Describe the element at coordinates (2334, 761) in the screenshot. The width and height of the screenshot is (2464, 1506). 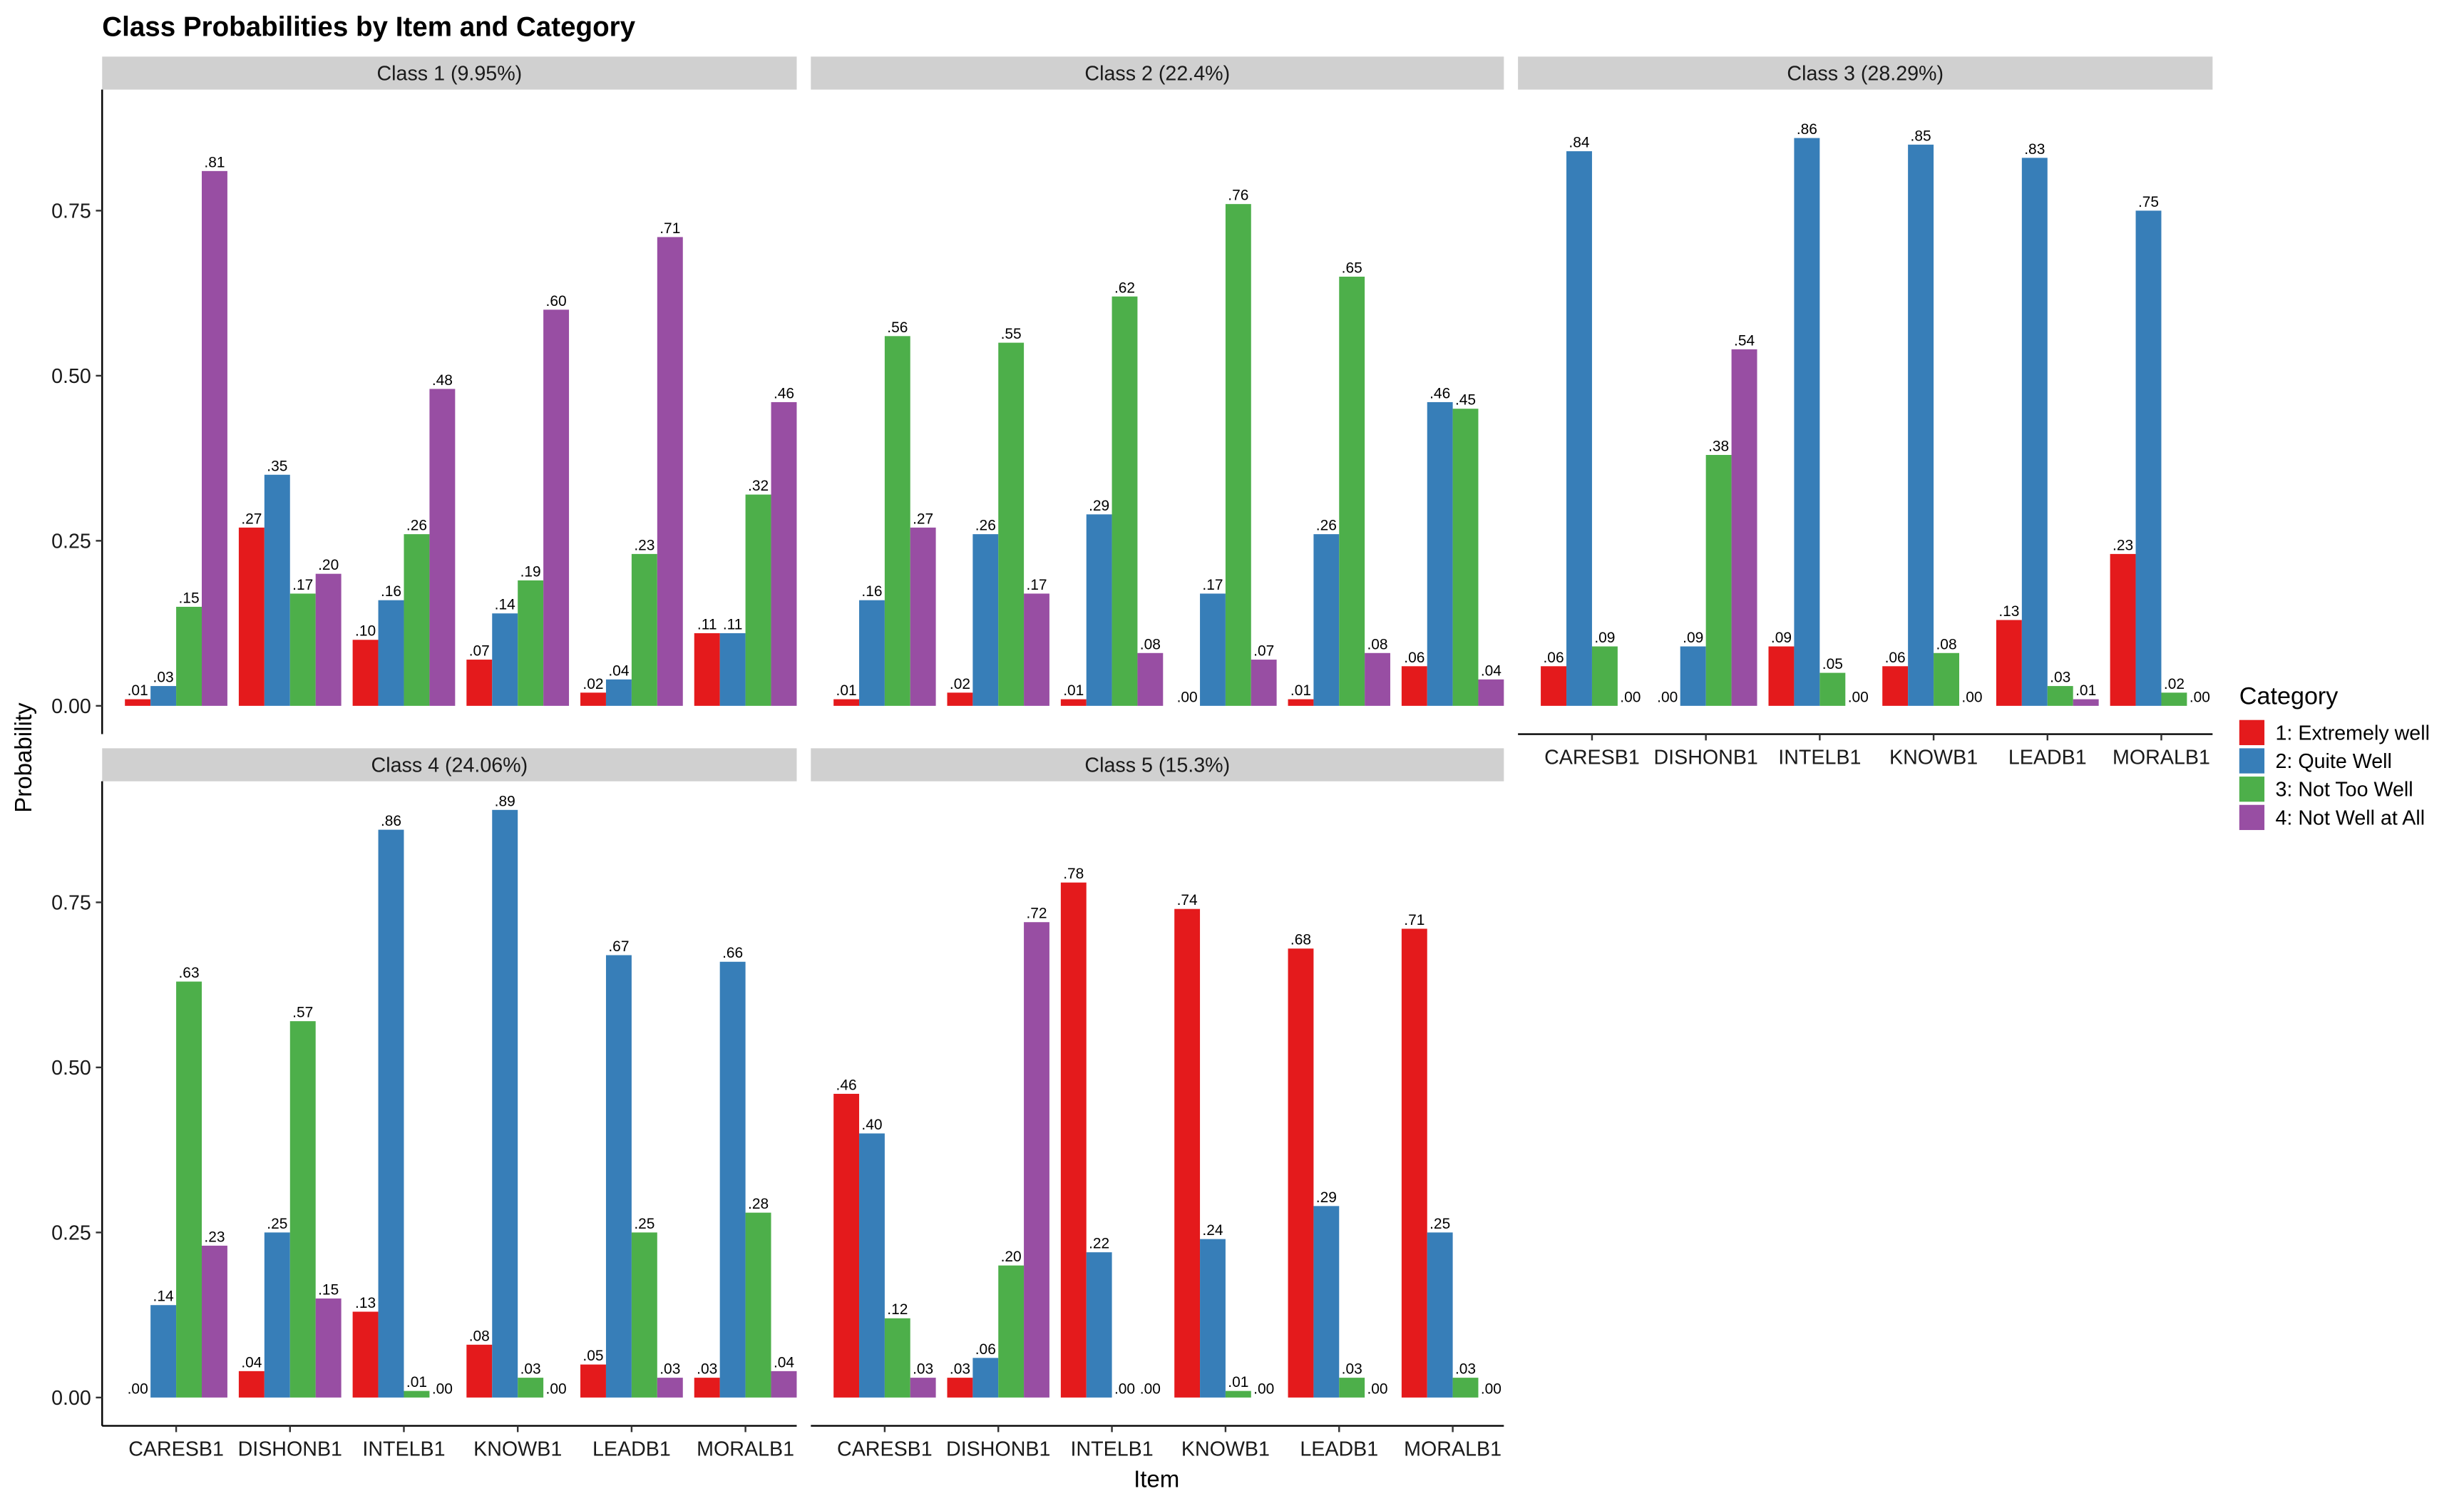
I see `legend-label: 2: Quite Well` at that location.